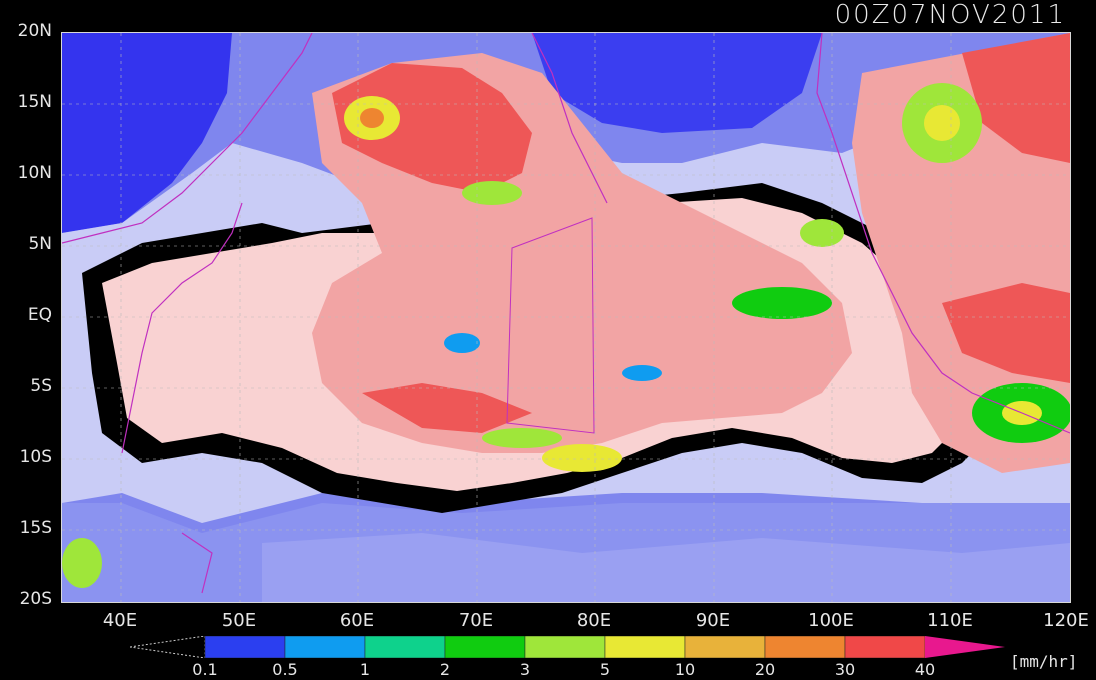 The image size is (1096, 680). Describe the element at coordinates (35, 457) in the screenshot. I see `lat-label-10s: 10S` at that location.